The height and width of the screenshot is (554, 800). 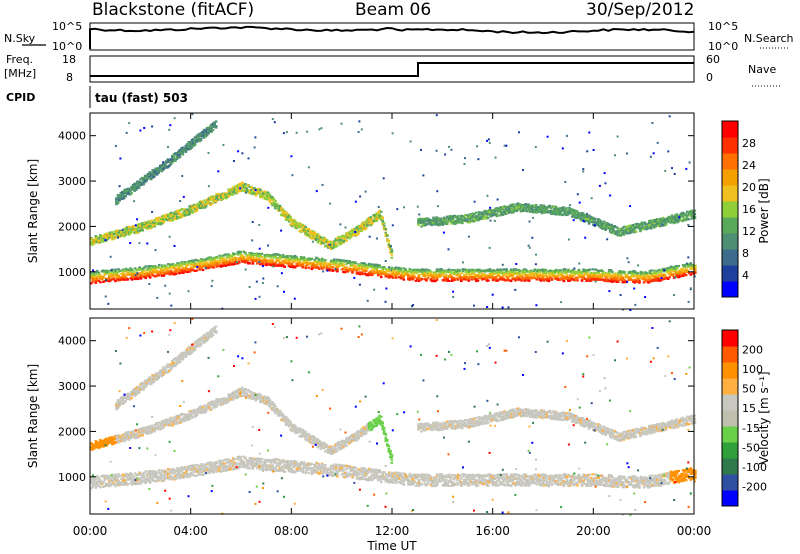 I want to click on freq-label: Freq., so click(x=19, y=59).